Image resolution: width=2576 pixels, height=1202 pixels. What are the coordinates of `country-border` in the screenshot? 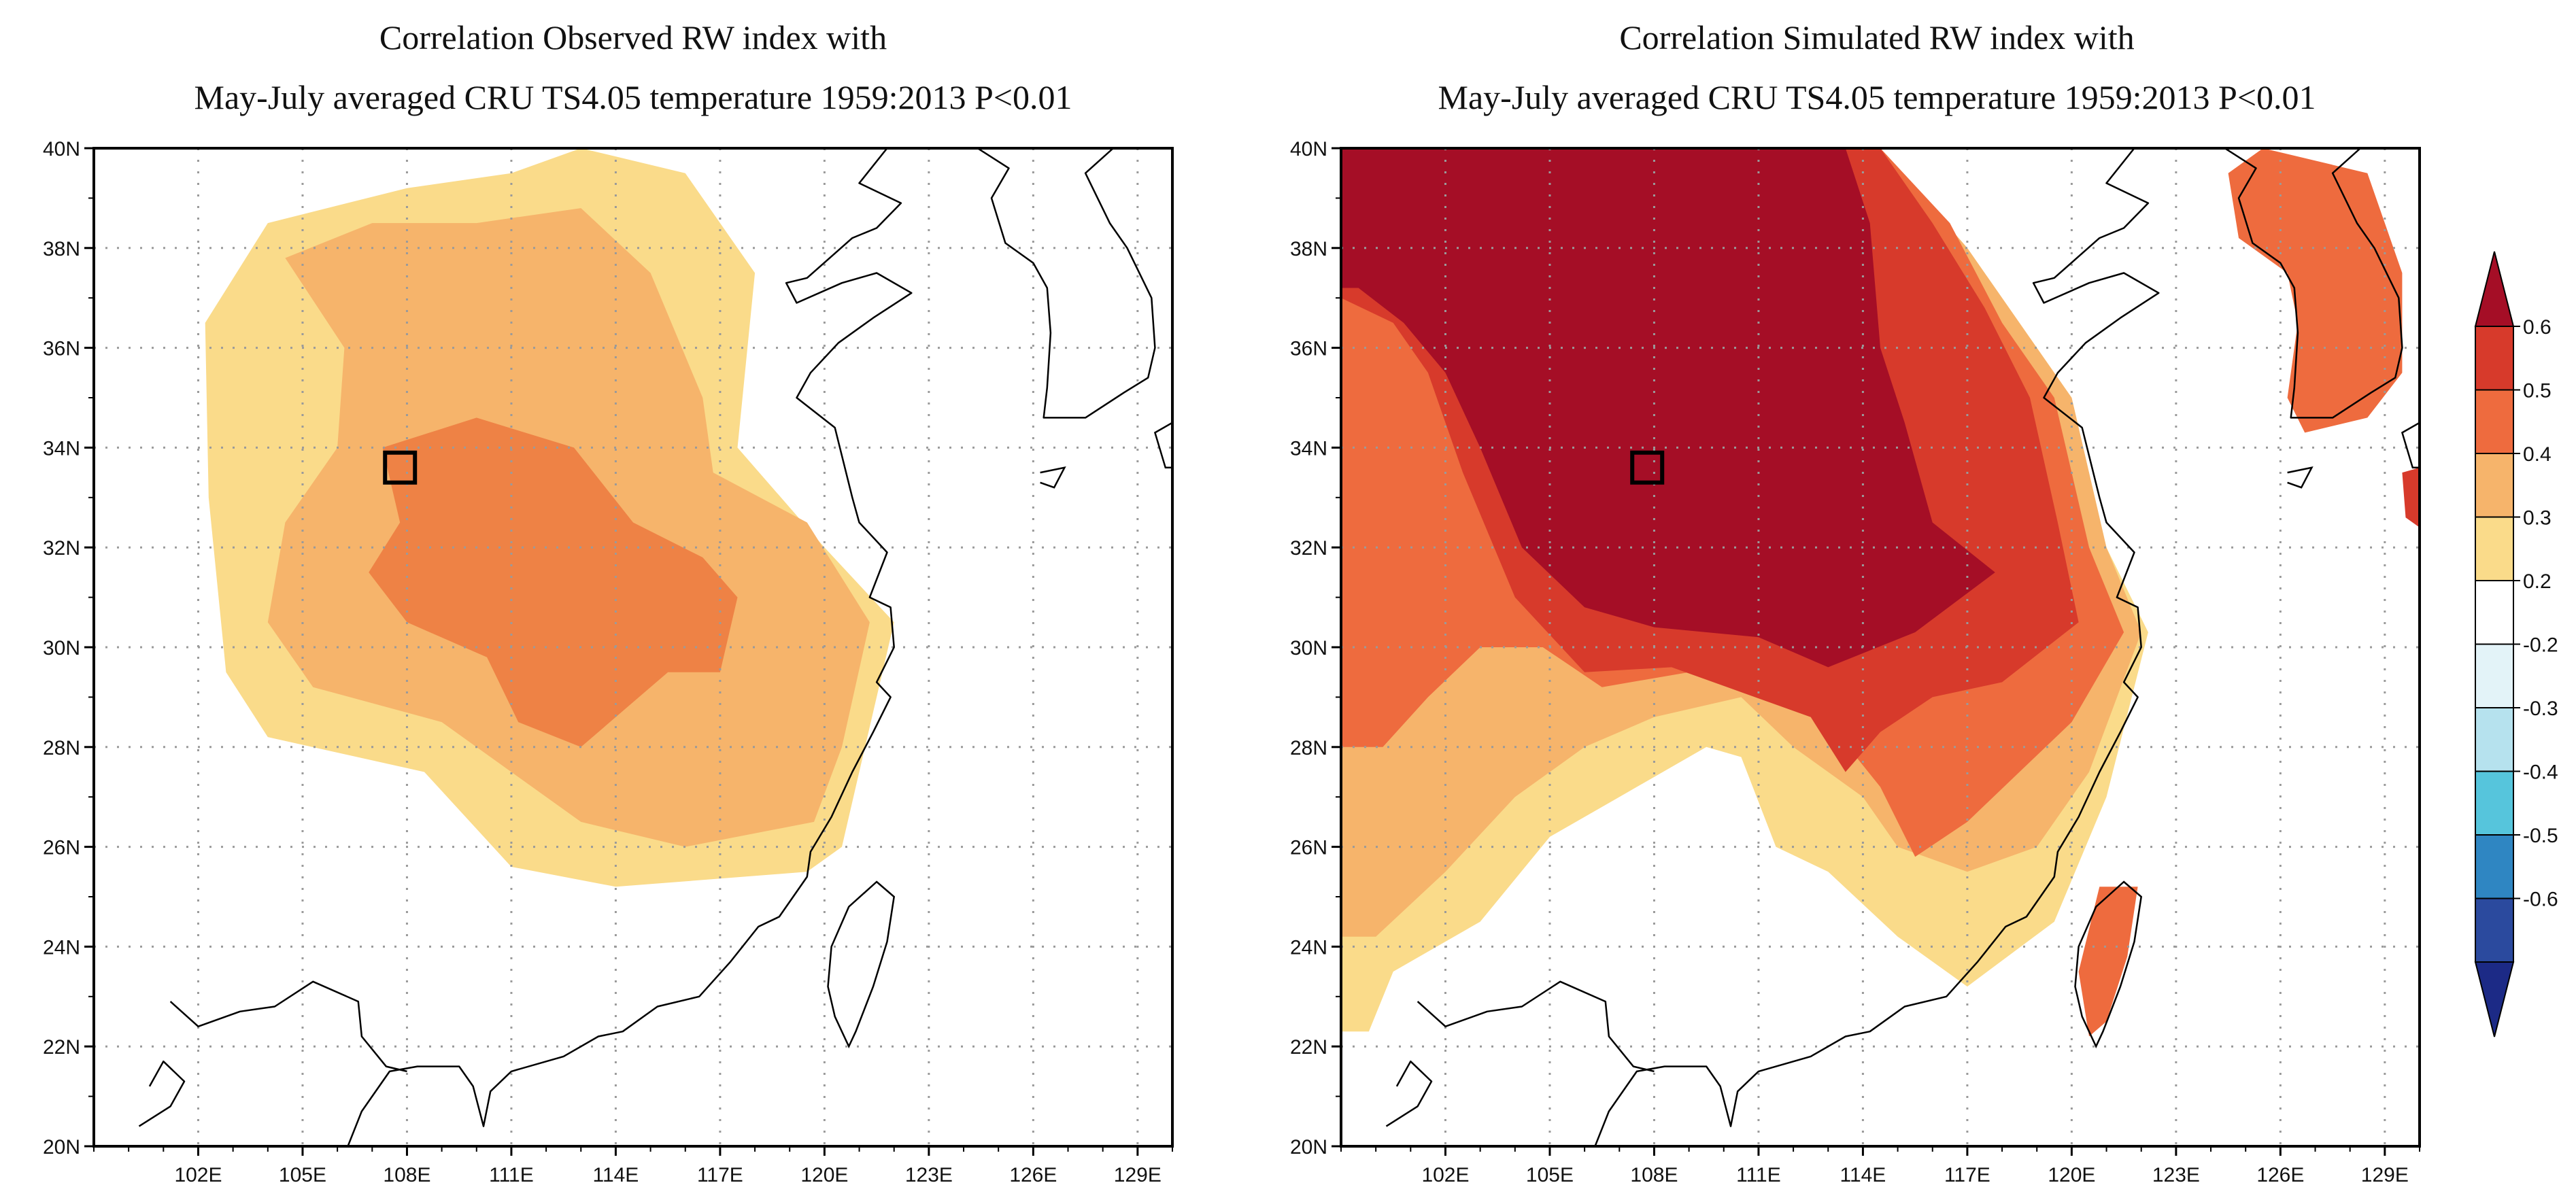 It's located at (1536, 1027).